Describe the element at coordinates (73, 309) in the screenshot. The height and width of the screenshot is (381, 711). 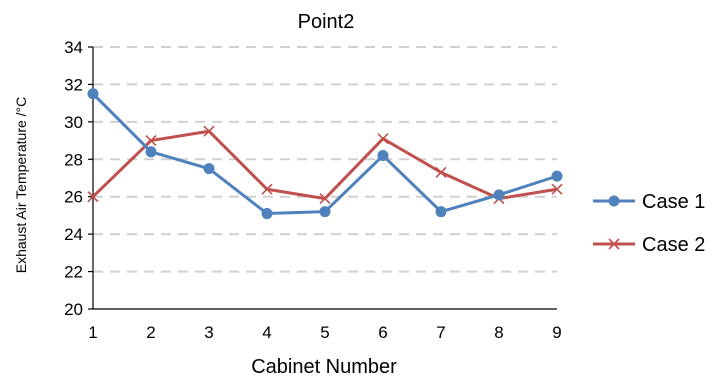
I see `y-tick-label: 20` at that location.